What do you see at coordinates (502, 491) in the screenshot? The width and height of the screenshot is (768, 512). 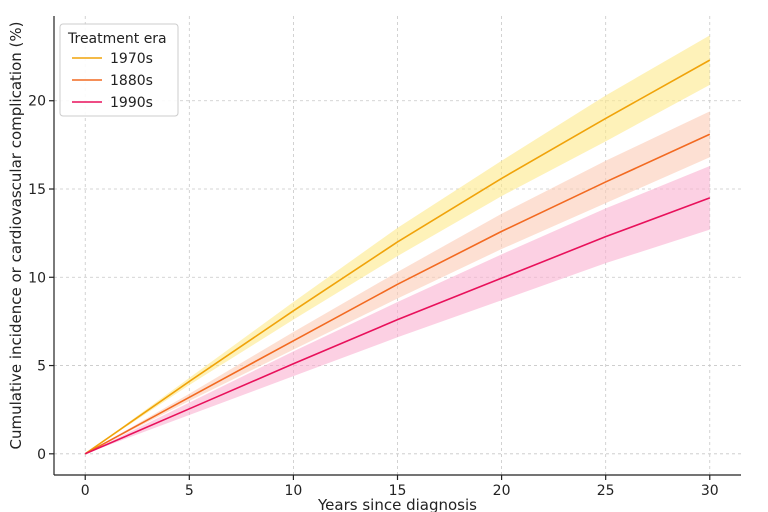 I see `x-tick-label: 20` at bounding box center [502, 491].